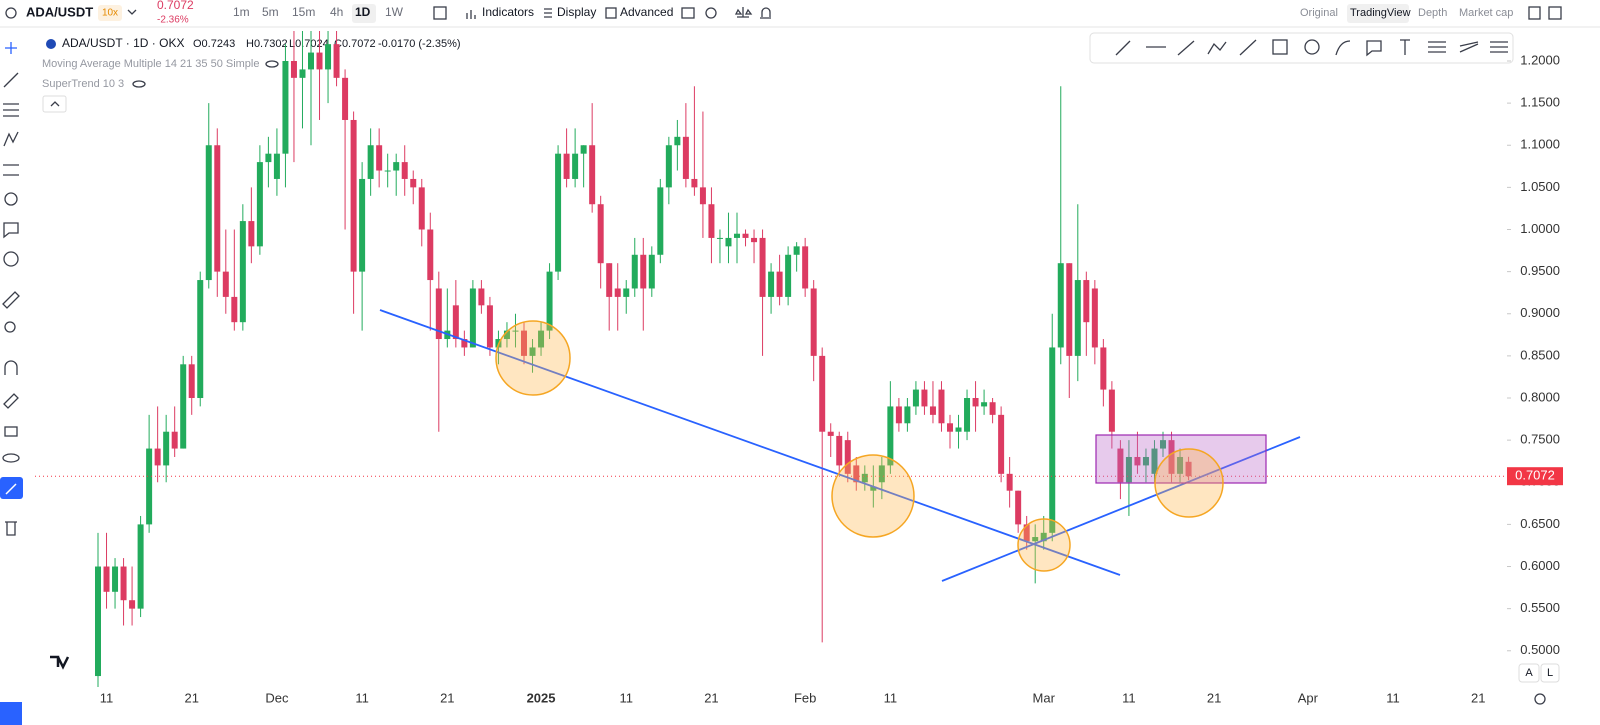  I want to click on delete-tool, so click(11, 528).